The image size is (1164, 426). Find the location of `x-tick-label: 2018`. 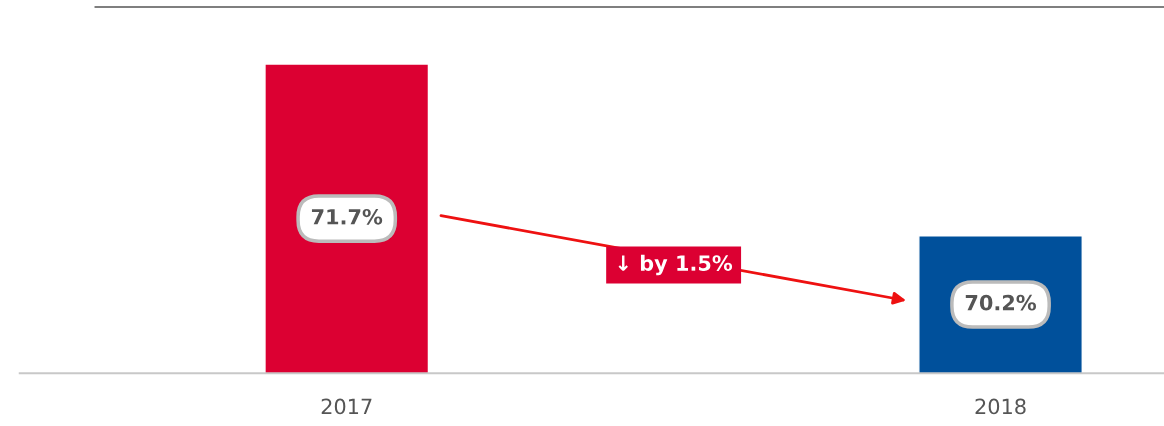

x-tick-label: 2018 is located at coordinates (1000, 406).